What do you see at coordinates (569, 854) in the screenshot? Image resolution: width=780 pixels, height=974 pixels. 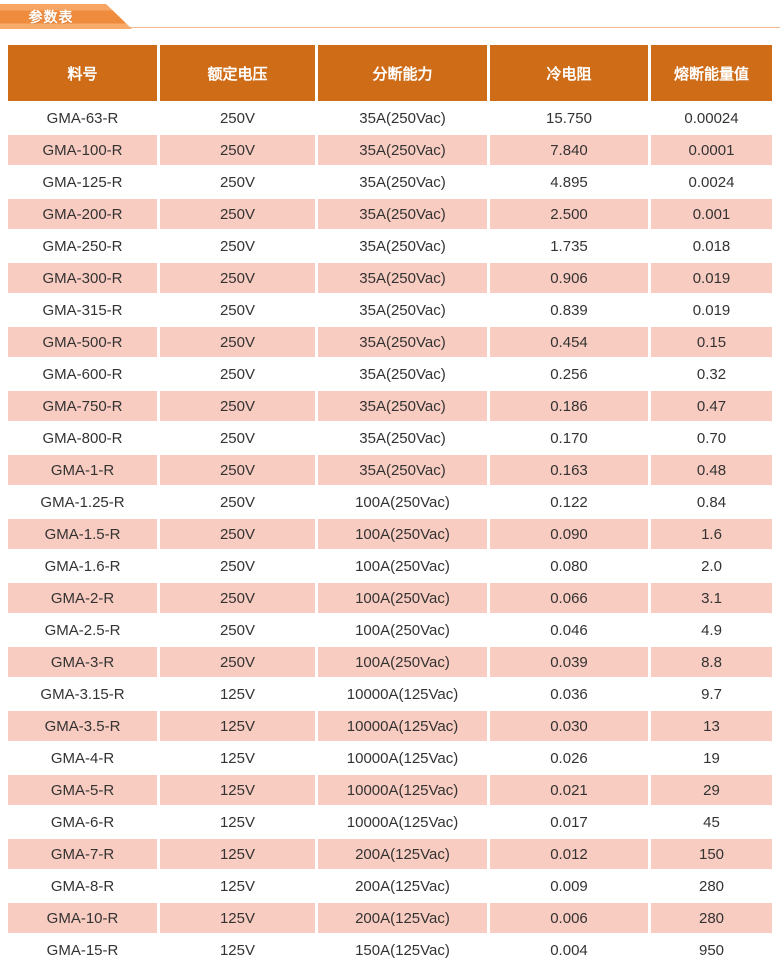 I see `cell-cold-resistance: 0.012` at bounding box center [569, 854].